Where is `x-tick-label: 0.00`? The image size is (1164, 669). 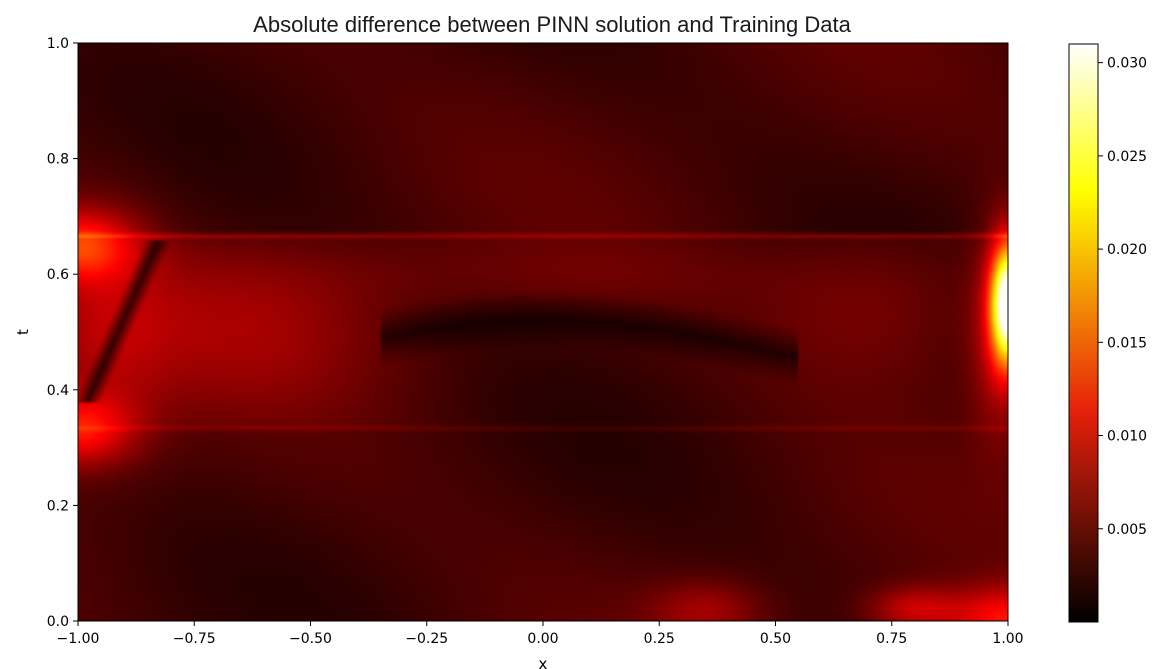 x-tick-label: 0.00 is located at coordinates (542, 639).